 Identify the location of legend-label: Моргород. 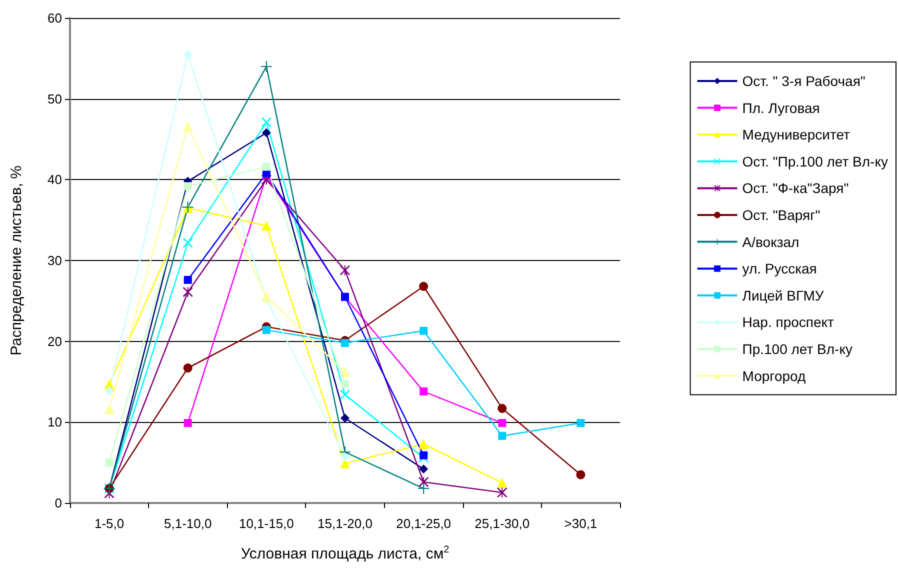
(774, 376).